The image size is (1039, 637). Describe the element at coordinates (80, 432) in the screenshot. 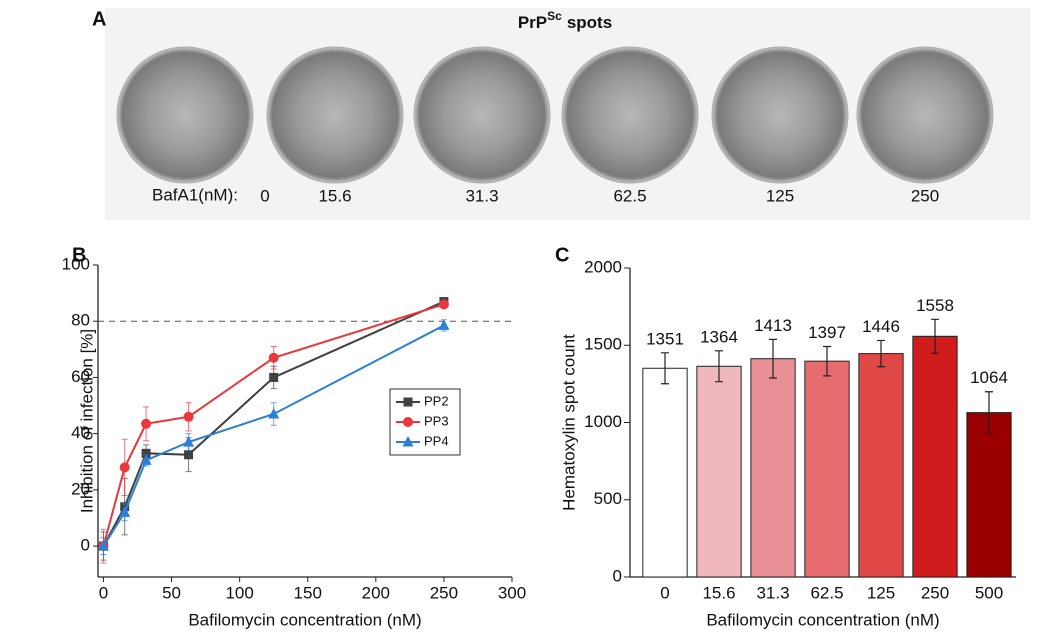

I see `y-tick-label: 40` at that location.